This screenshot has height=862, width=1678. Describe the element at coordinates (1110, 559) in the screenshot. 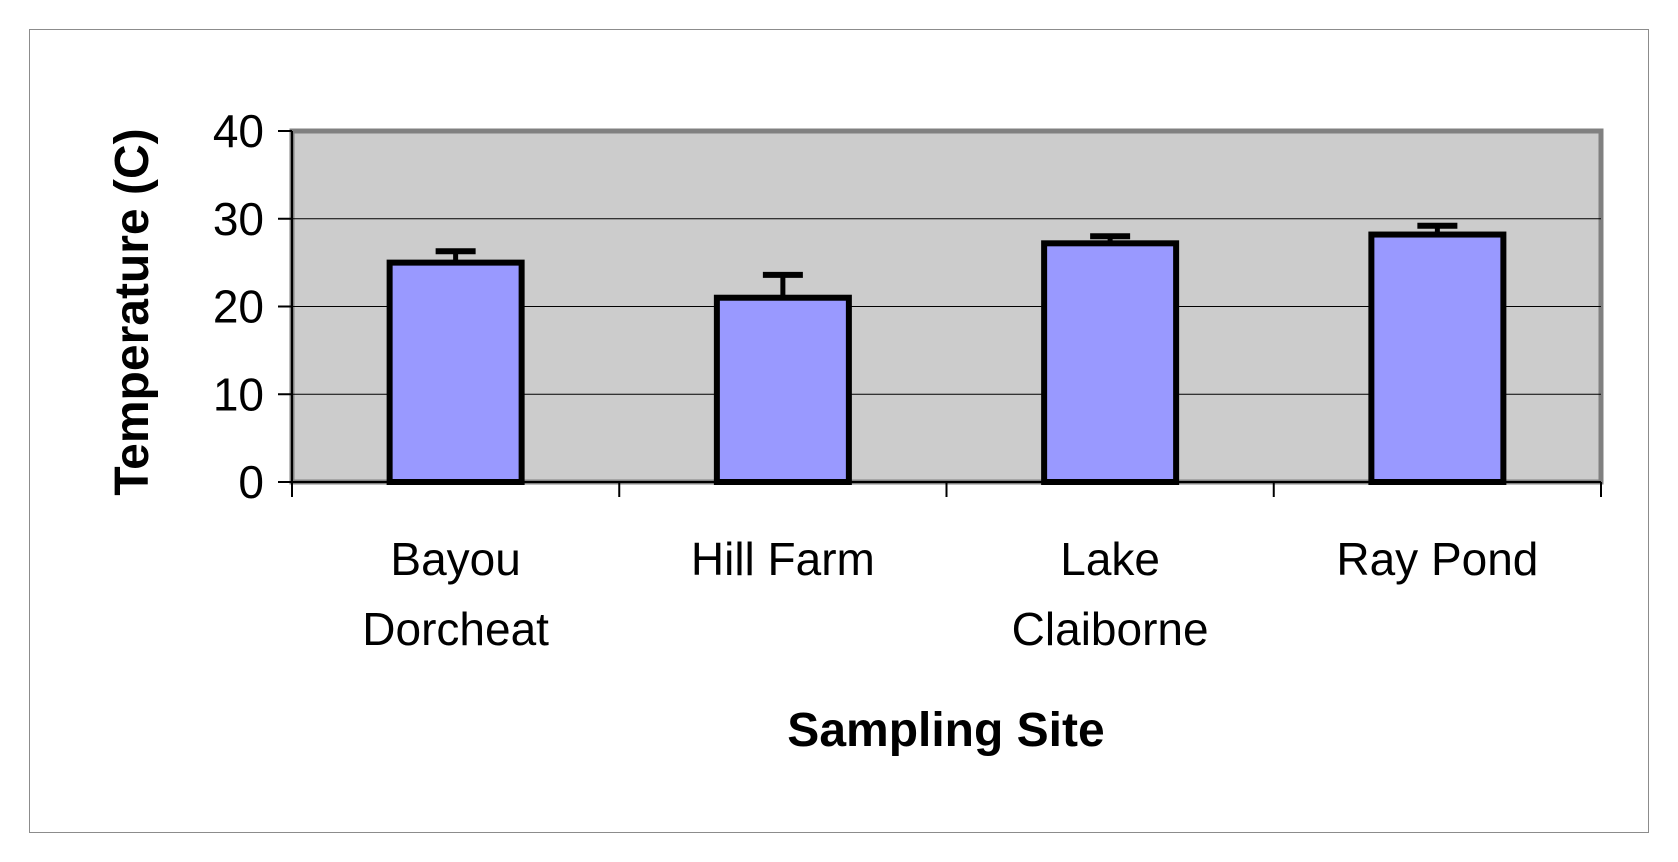

I see `x-tick-label-2-0: Lake` at that location.